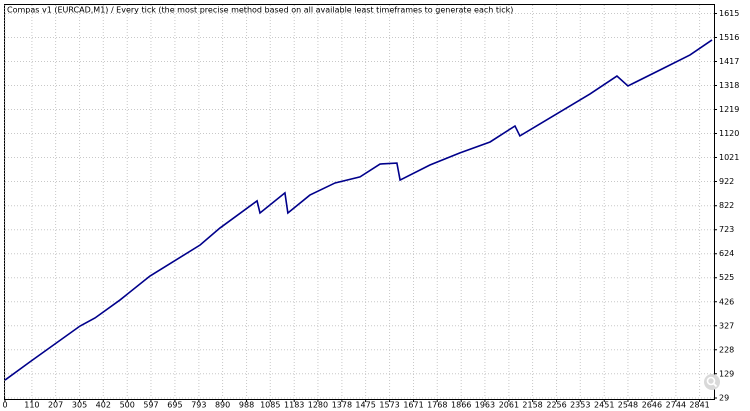 This screenshot has height=411, width=750. I want to click on y-tick-label: 822, so click(726, 205).